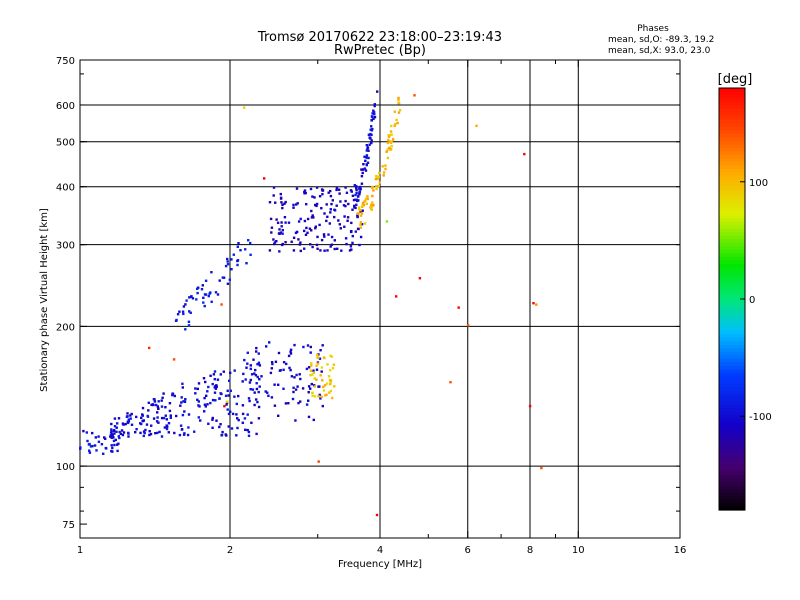 This screenshot has height=600, width=800. I want to click on colorbar-tick-label: 100, so click(758, 183).